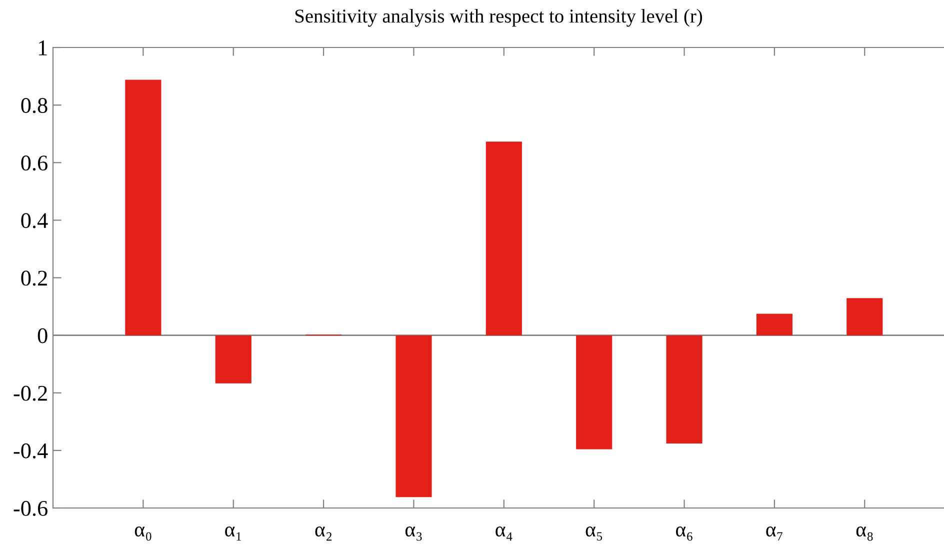 This screenshot has height=547, width=944. What do you see at coordinates (34, 220) in the screenshot?
I see `y-tick-label: 0.4` at bounding box center [34, 220].